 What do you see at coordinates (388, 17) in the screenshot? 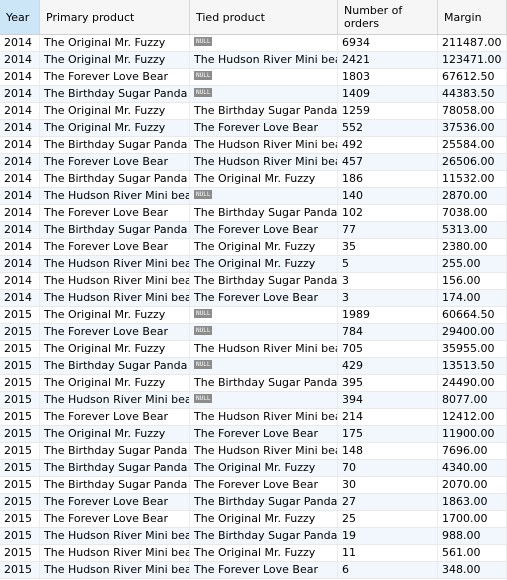
I see `column-header-number-of-orders: Number of orders` at bounding box center [388, 17].